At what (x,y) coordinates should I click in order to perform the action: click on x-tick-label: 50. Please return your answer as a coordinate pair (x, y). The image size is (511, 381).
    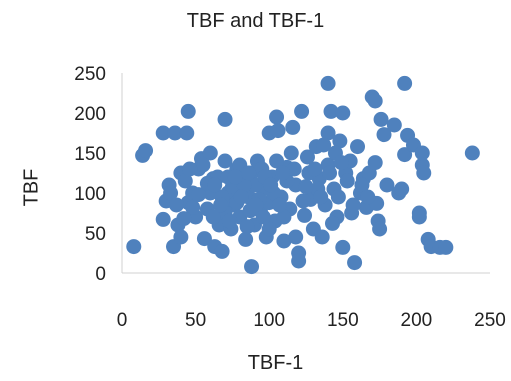
    Looking at the image, I should click on (195, 320).